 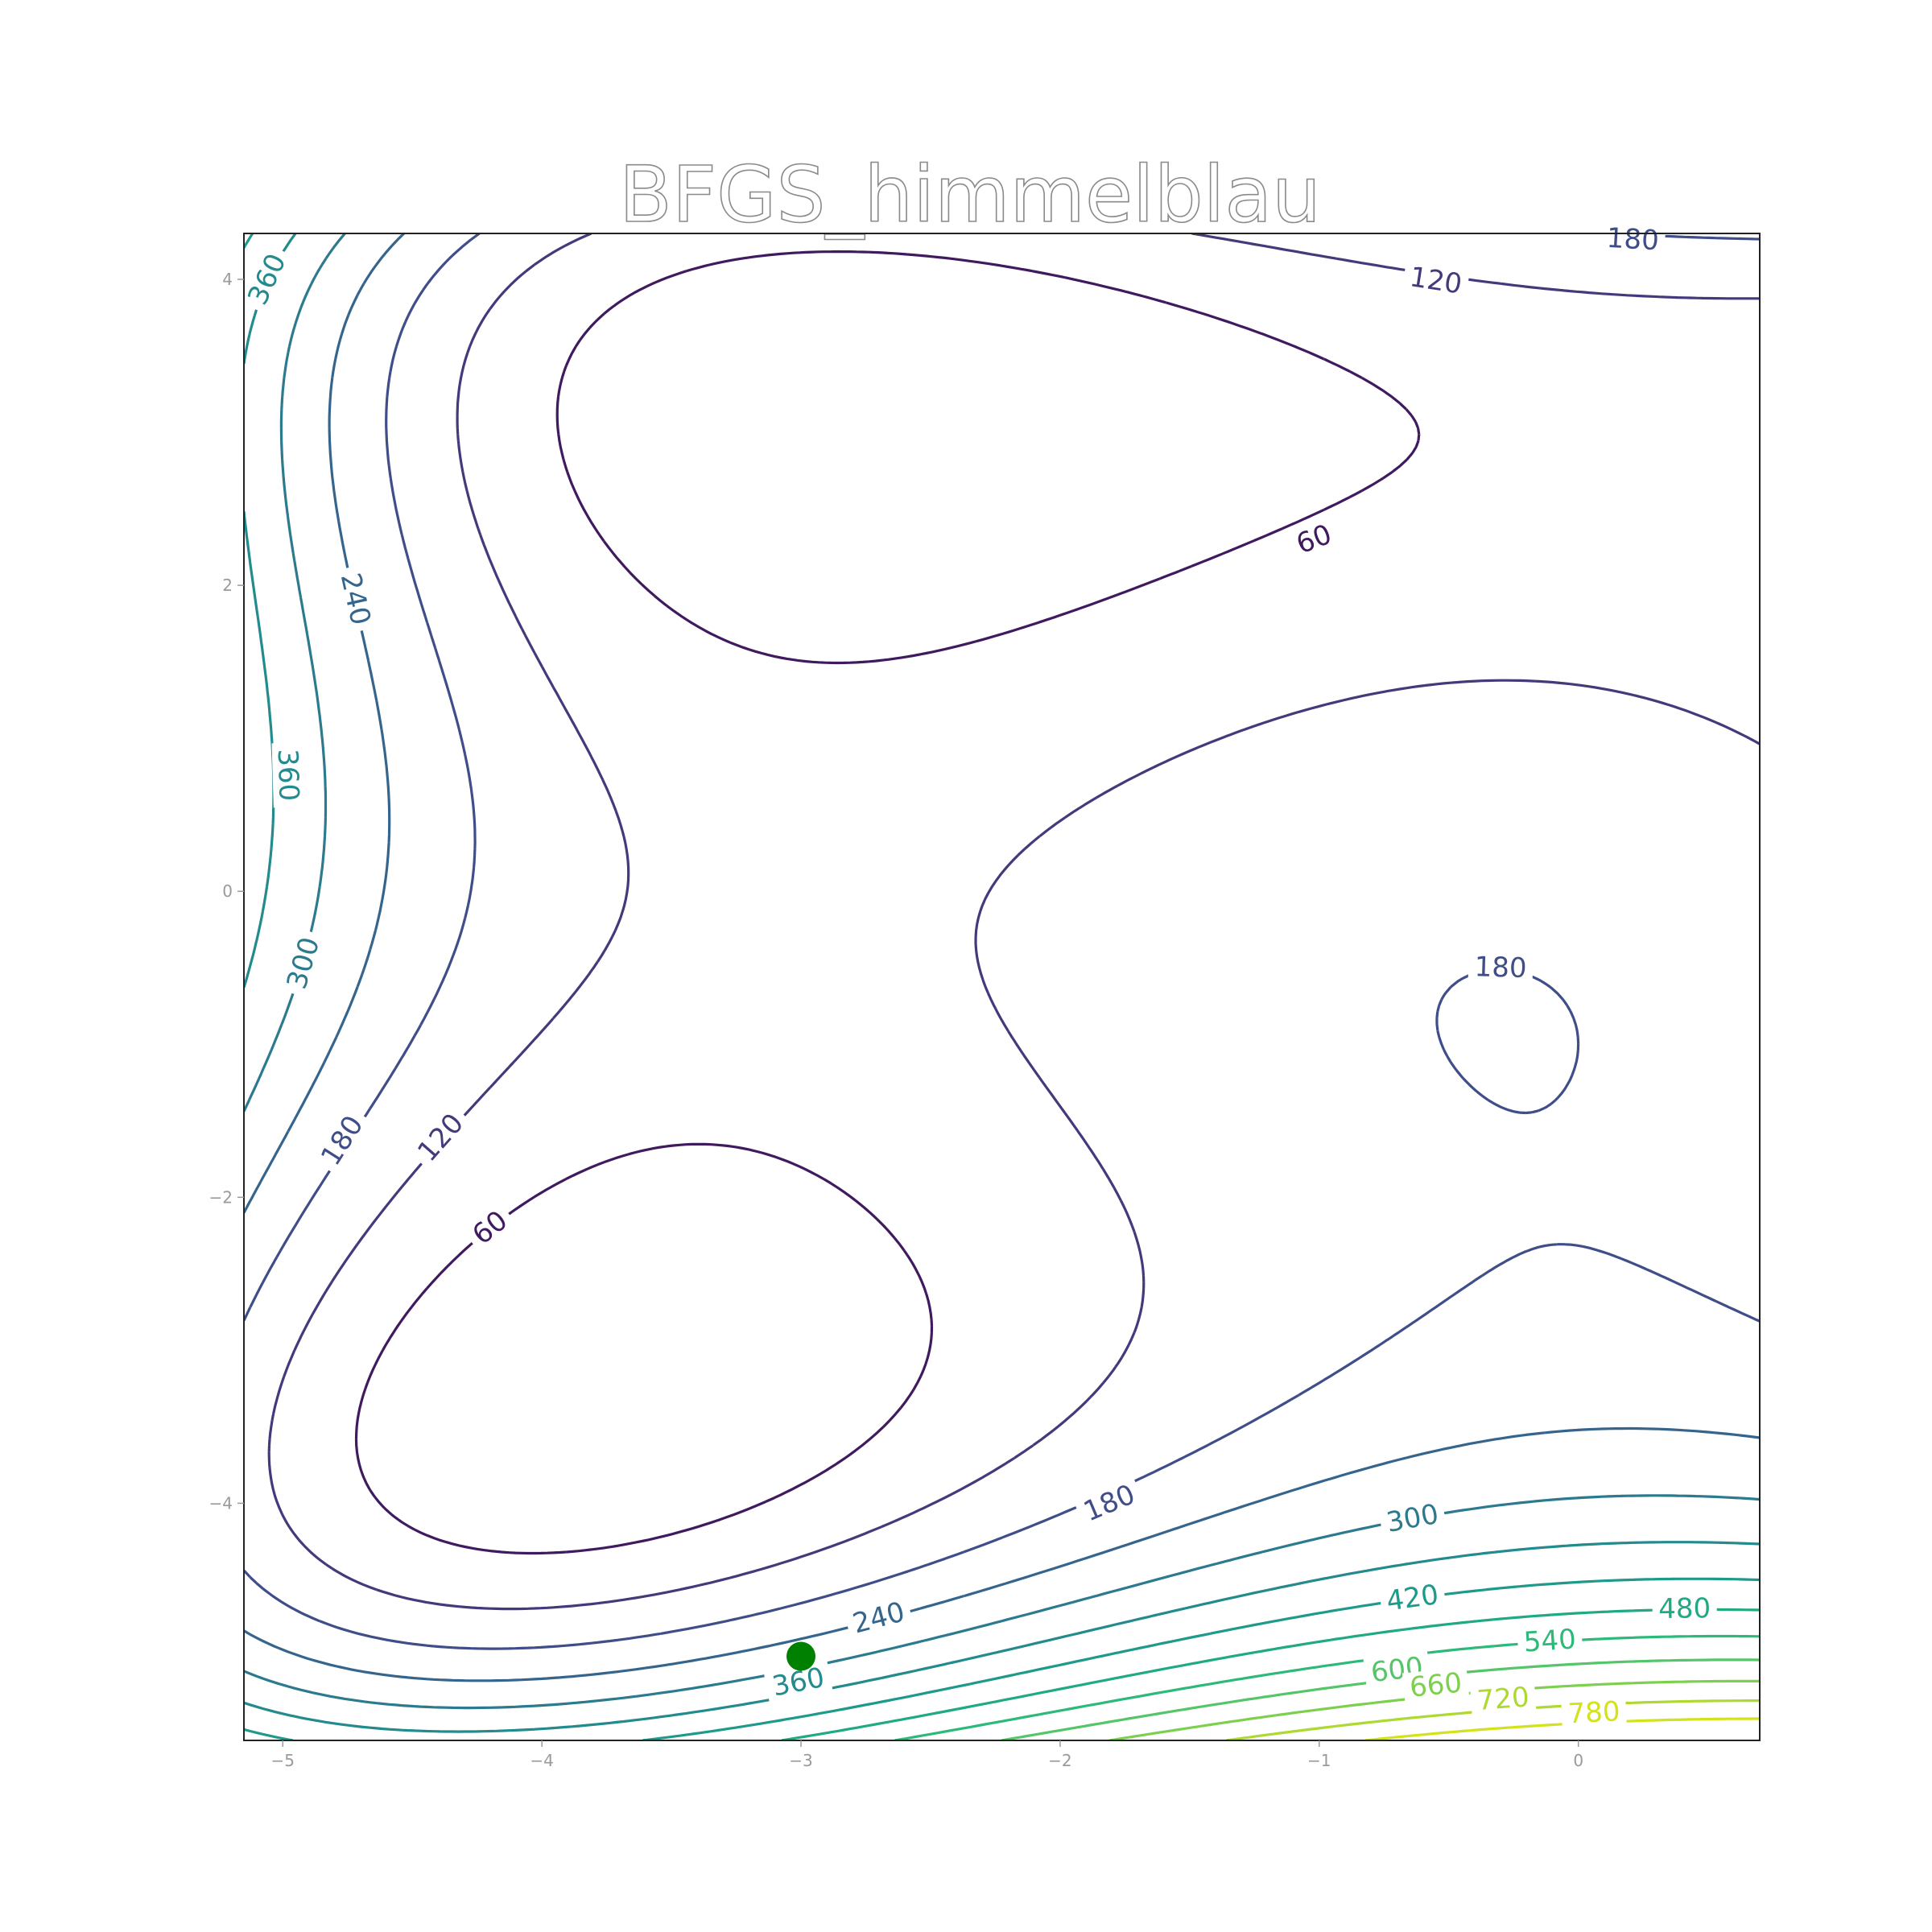 What do you see at coordinates (927, 1755) in the screenshot?
I see `x-axis-ticks: −5 −4 −3 −2 −1 0` at bounding box center [927, 1755].